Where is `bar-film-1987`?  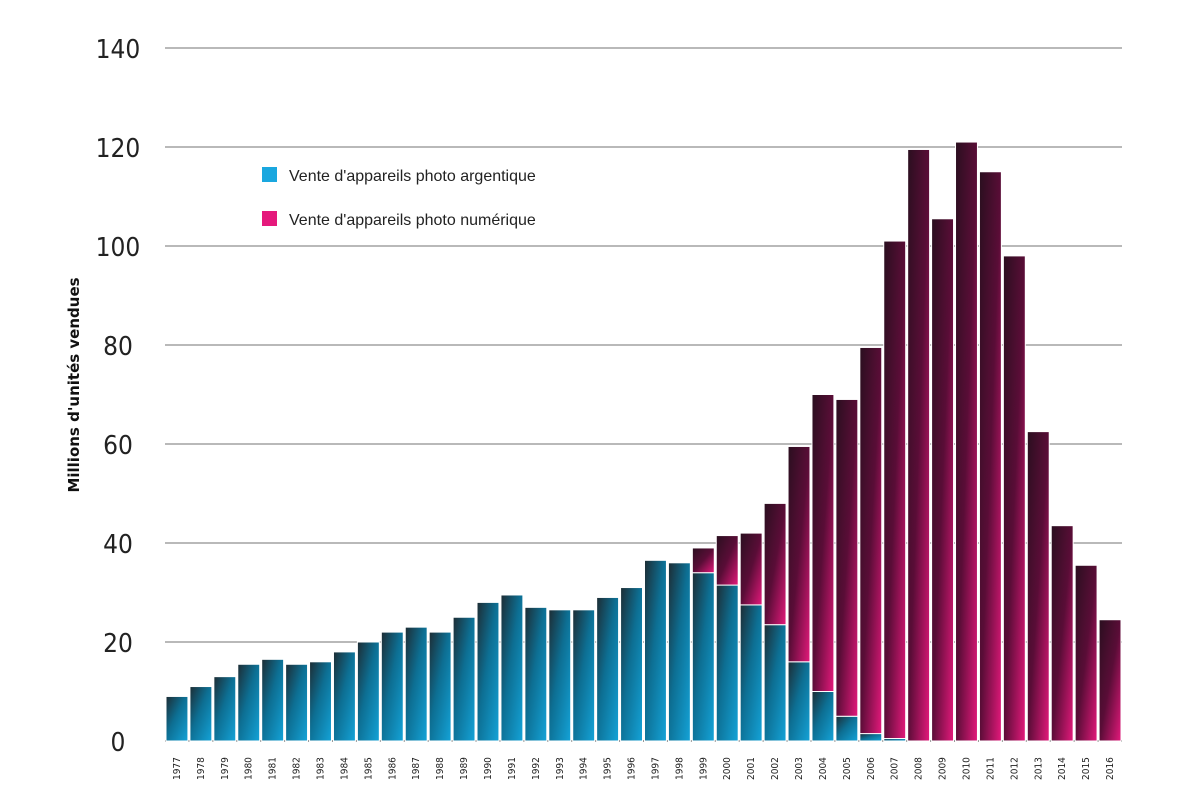
bar-film-1987 is located at coordinates (416, 684).